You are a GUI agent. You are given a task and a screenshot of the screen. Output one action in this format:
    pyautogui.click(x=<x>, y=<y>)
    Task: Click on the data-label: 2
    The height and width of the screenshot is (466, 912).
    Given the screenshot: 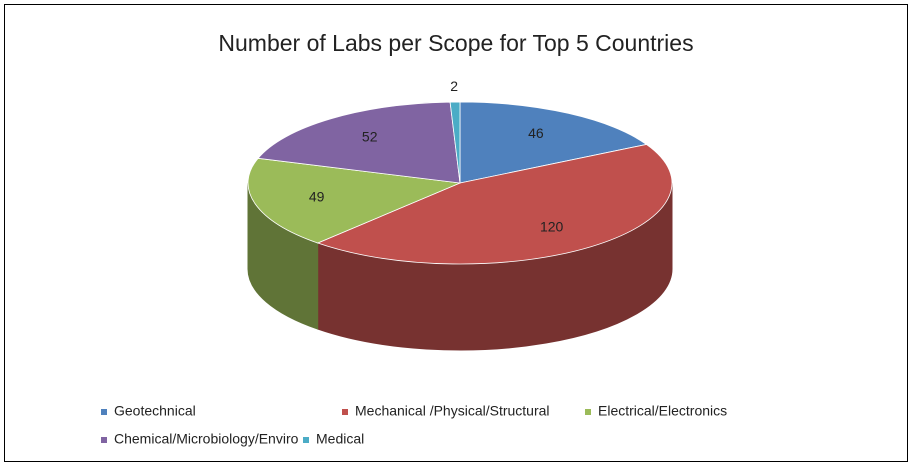 What is the action you would take?
    pyautogui.click(x=454, y=86)
    